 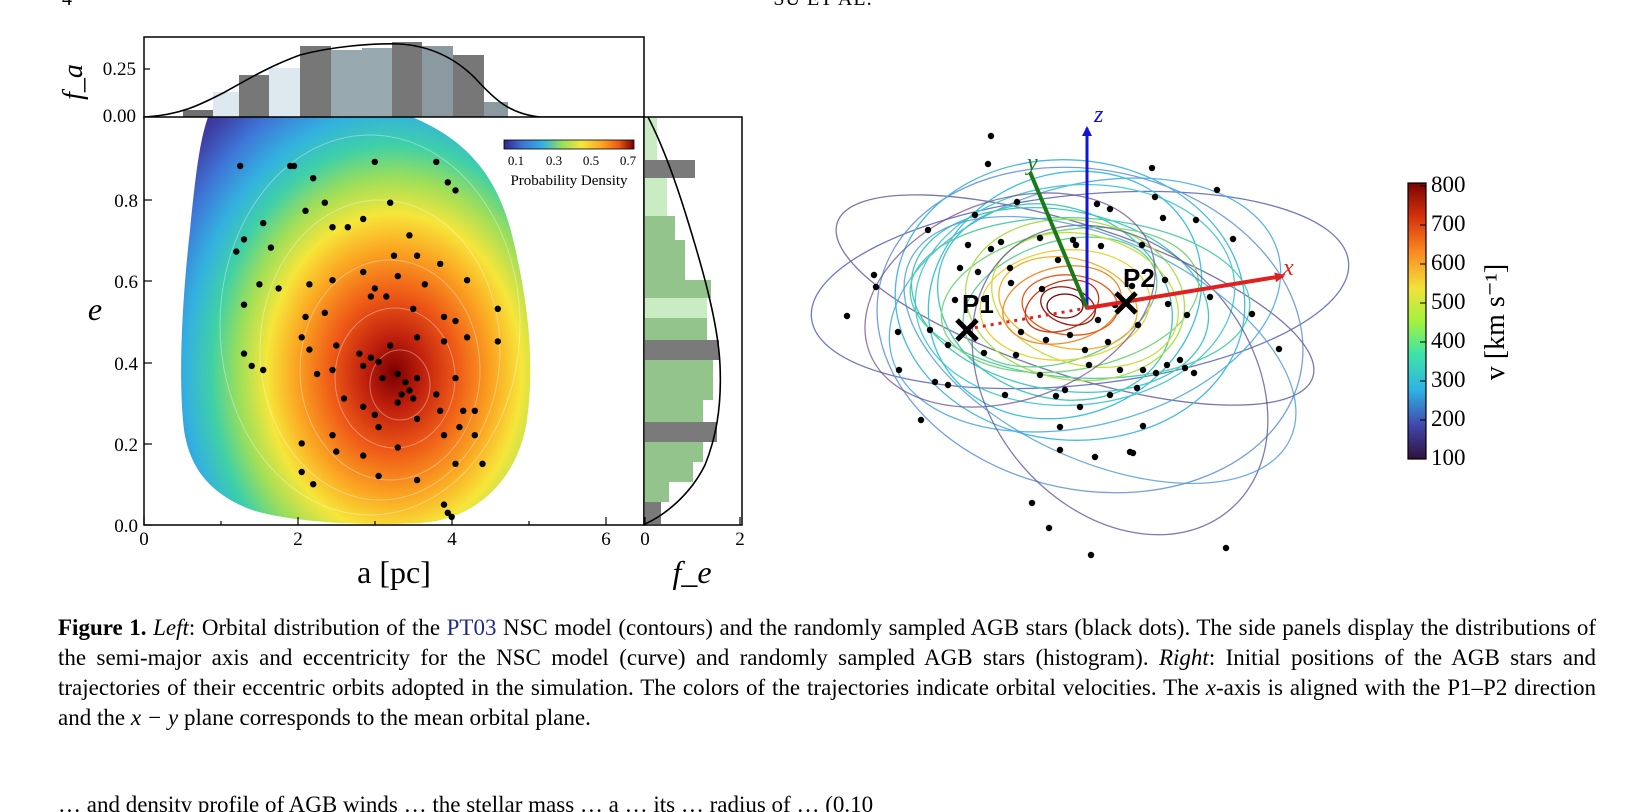 What do you see at coordinates (95, 309) in the screenshot?
I see `y-axis-label: e` at bounding box center [95, 309].